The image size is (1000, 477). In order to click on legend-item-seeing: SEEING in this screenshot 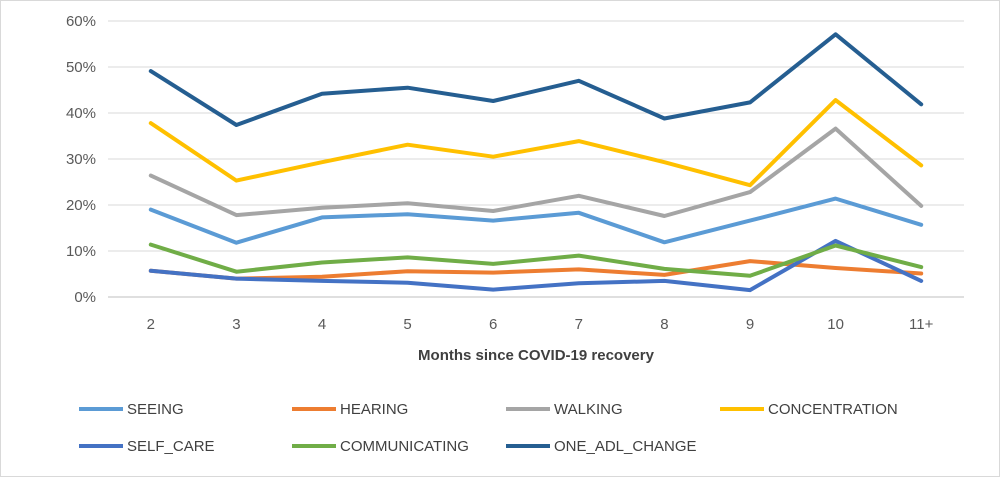, I will do `click(131, 409)`.